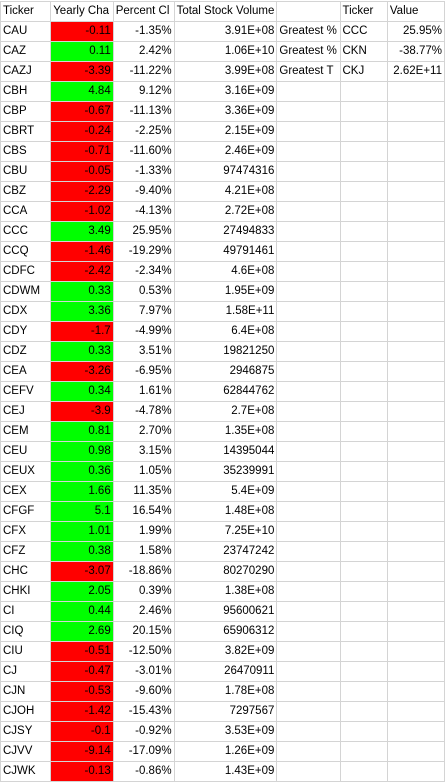 This screenshot has width=445, height=782. What do you see at coordinates (143, 371) in the screenshot?
I see `percent-change-cell: -6.95%` at bounding box center [143, 371].